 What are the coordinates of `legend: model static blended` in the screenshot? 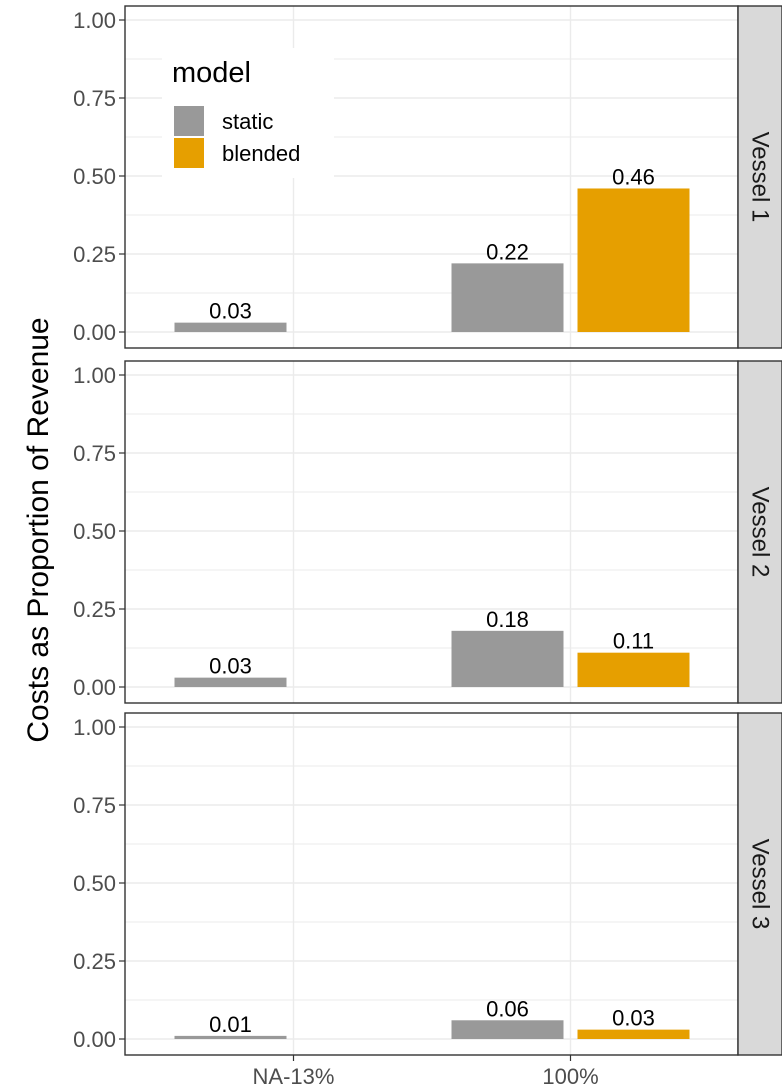 It's located at (248, 113).